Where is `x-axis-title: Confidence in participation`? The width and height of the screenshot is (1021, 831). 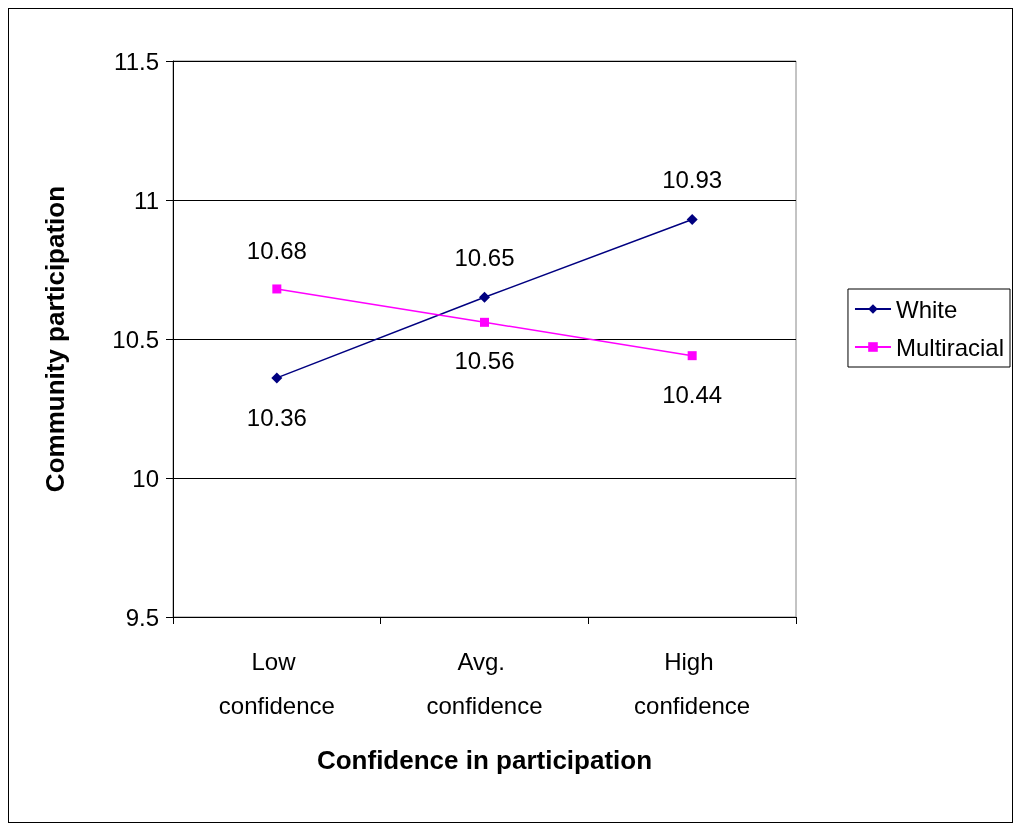
x-axis-title: Confidence in participation is located at coordinates (484, 760).